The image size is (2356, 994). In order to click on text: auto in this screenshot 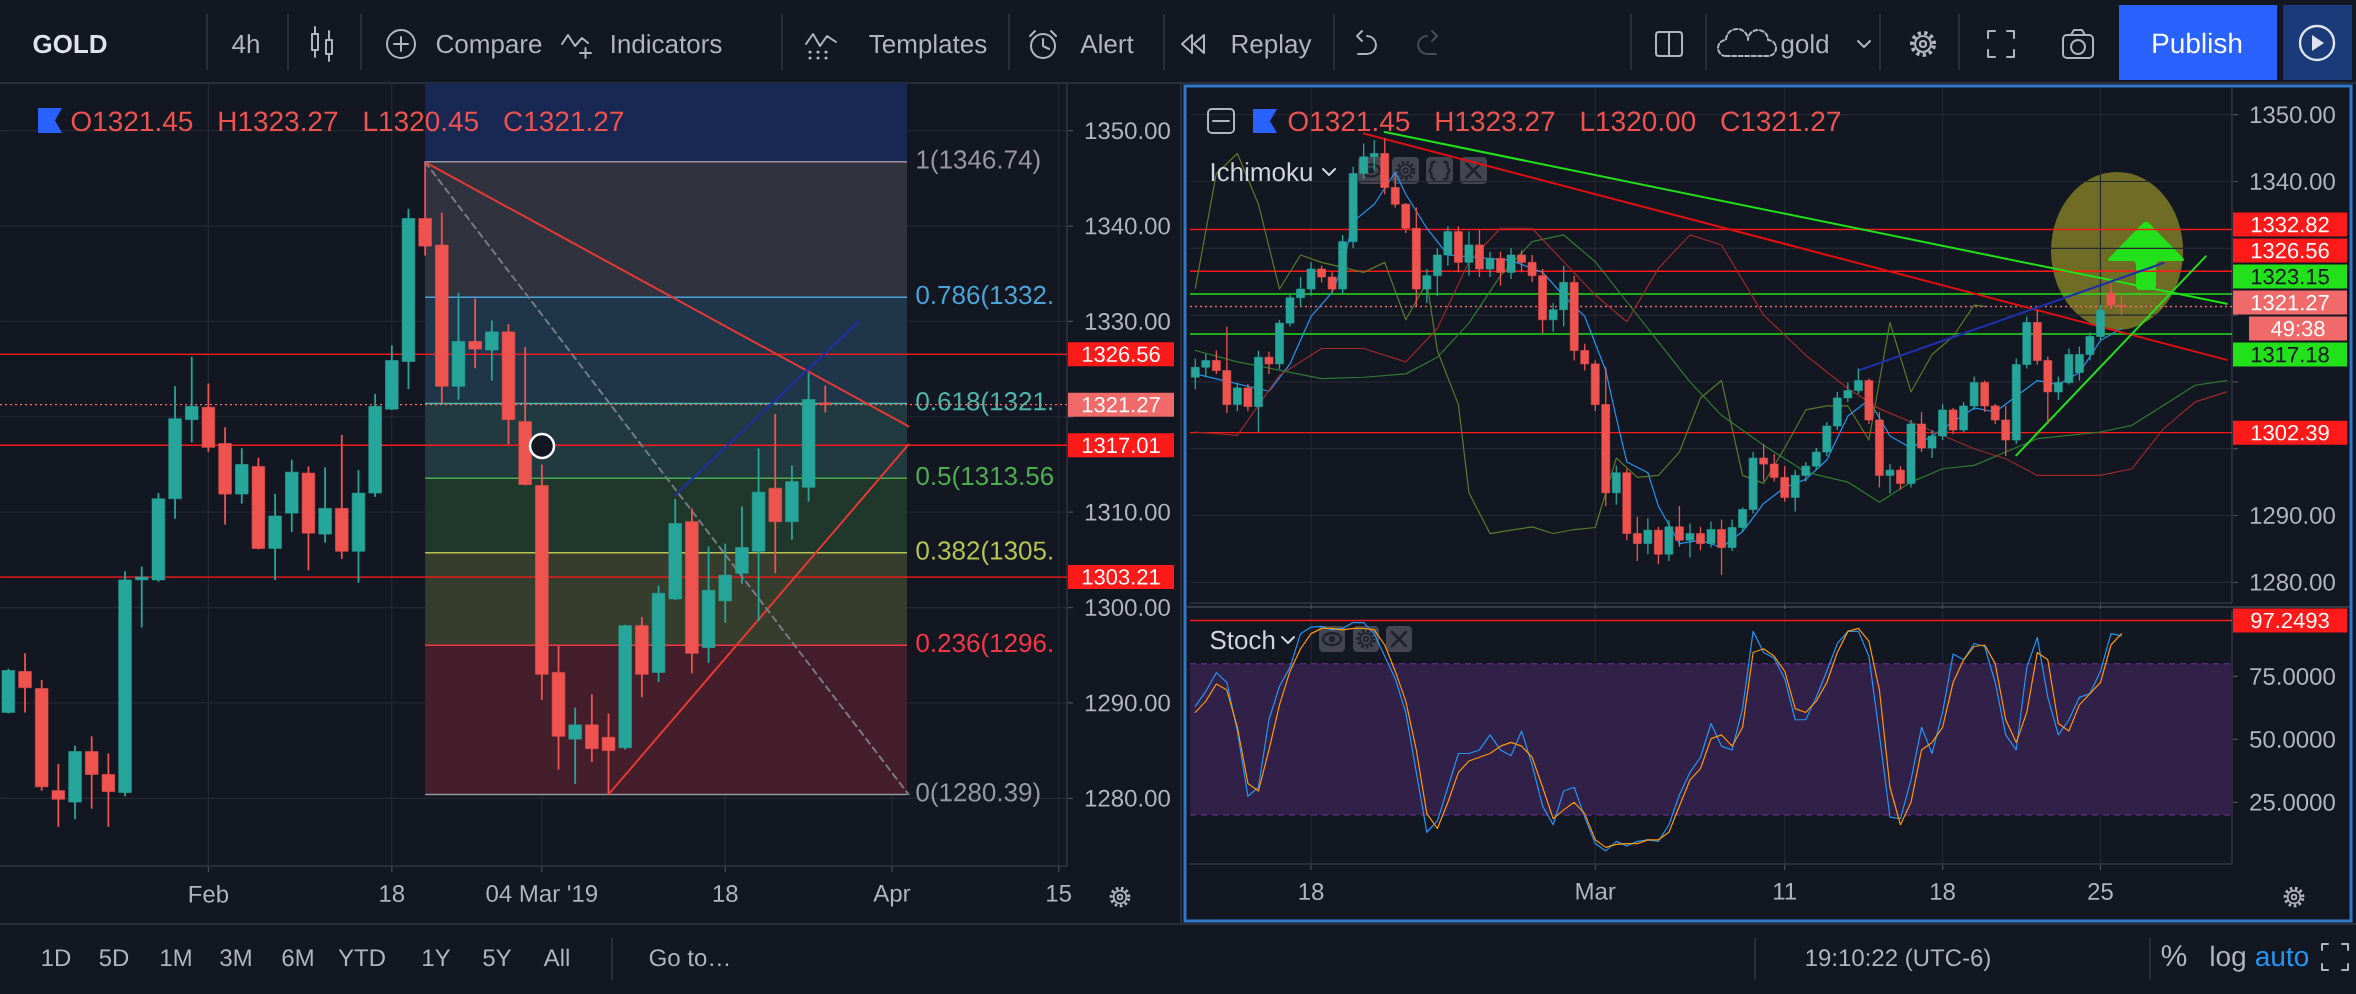, I will do `click(2282, 957)`.